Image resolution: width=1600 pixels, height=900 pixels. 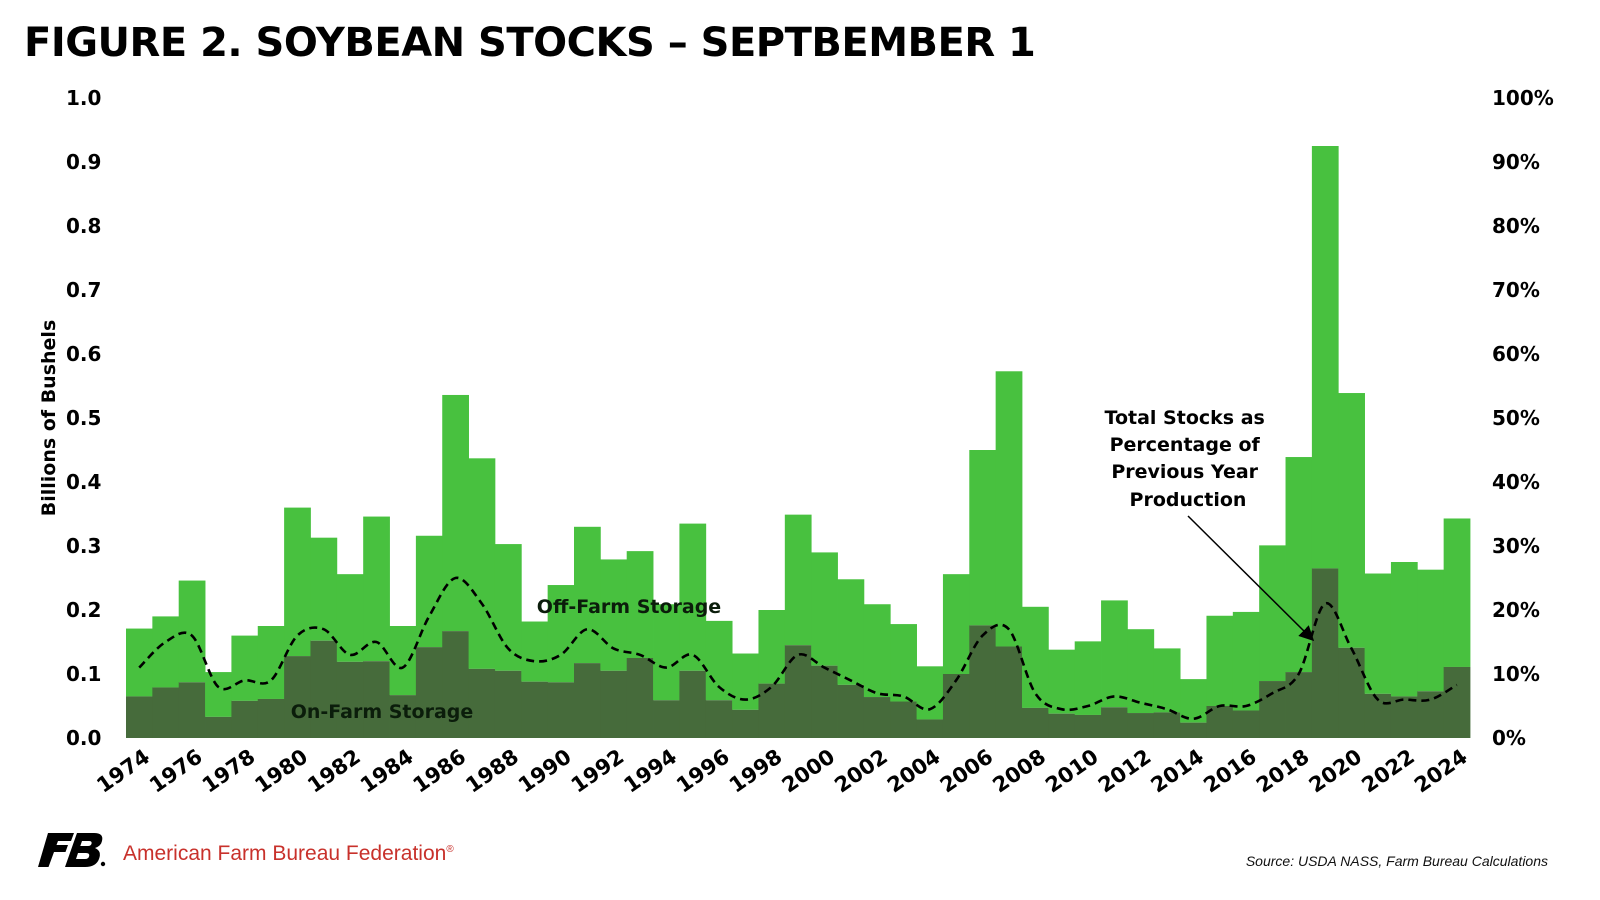 What do you see at coordinates (1035, 722) in the screenshot?
I see `bar-on-farm-2008` at bounding box center [1035, 722].